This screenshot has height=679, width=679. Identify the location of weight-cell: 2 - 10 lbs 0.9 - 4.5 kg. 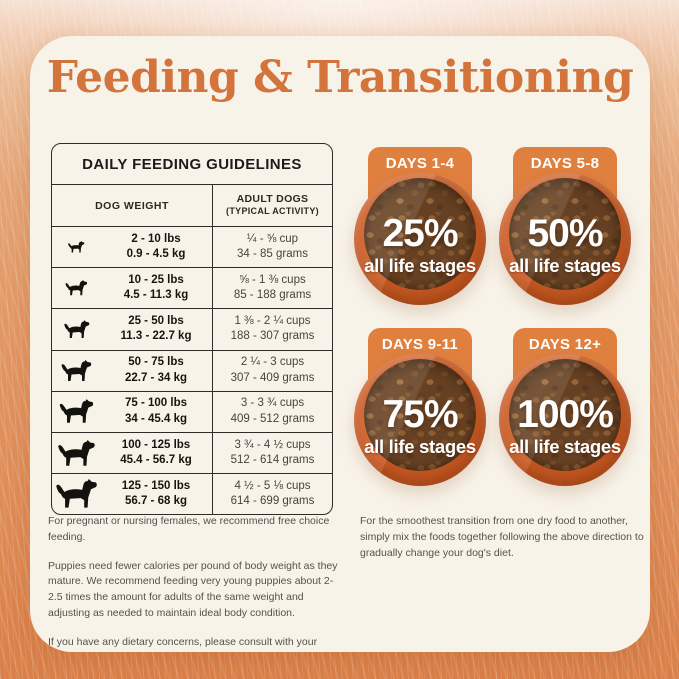
(132, 247).